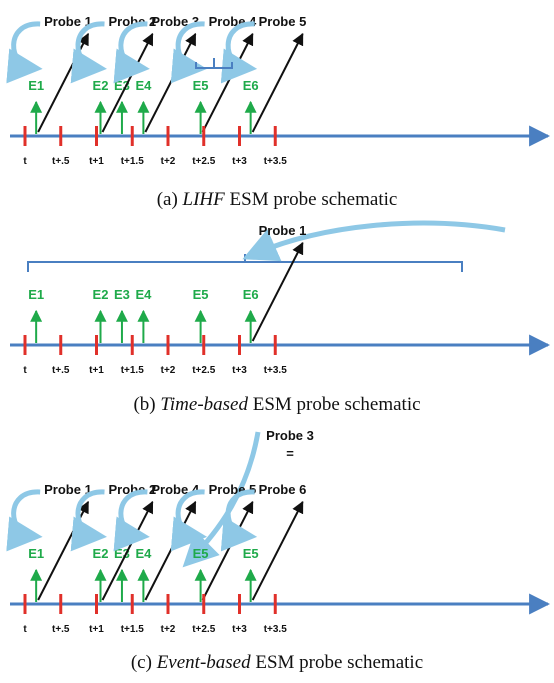  What do you see at coordinates (290, 453) in the screenshot?
I see `panel-c-merged-label-eq: =` at bounding box center [290, 453].